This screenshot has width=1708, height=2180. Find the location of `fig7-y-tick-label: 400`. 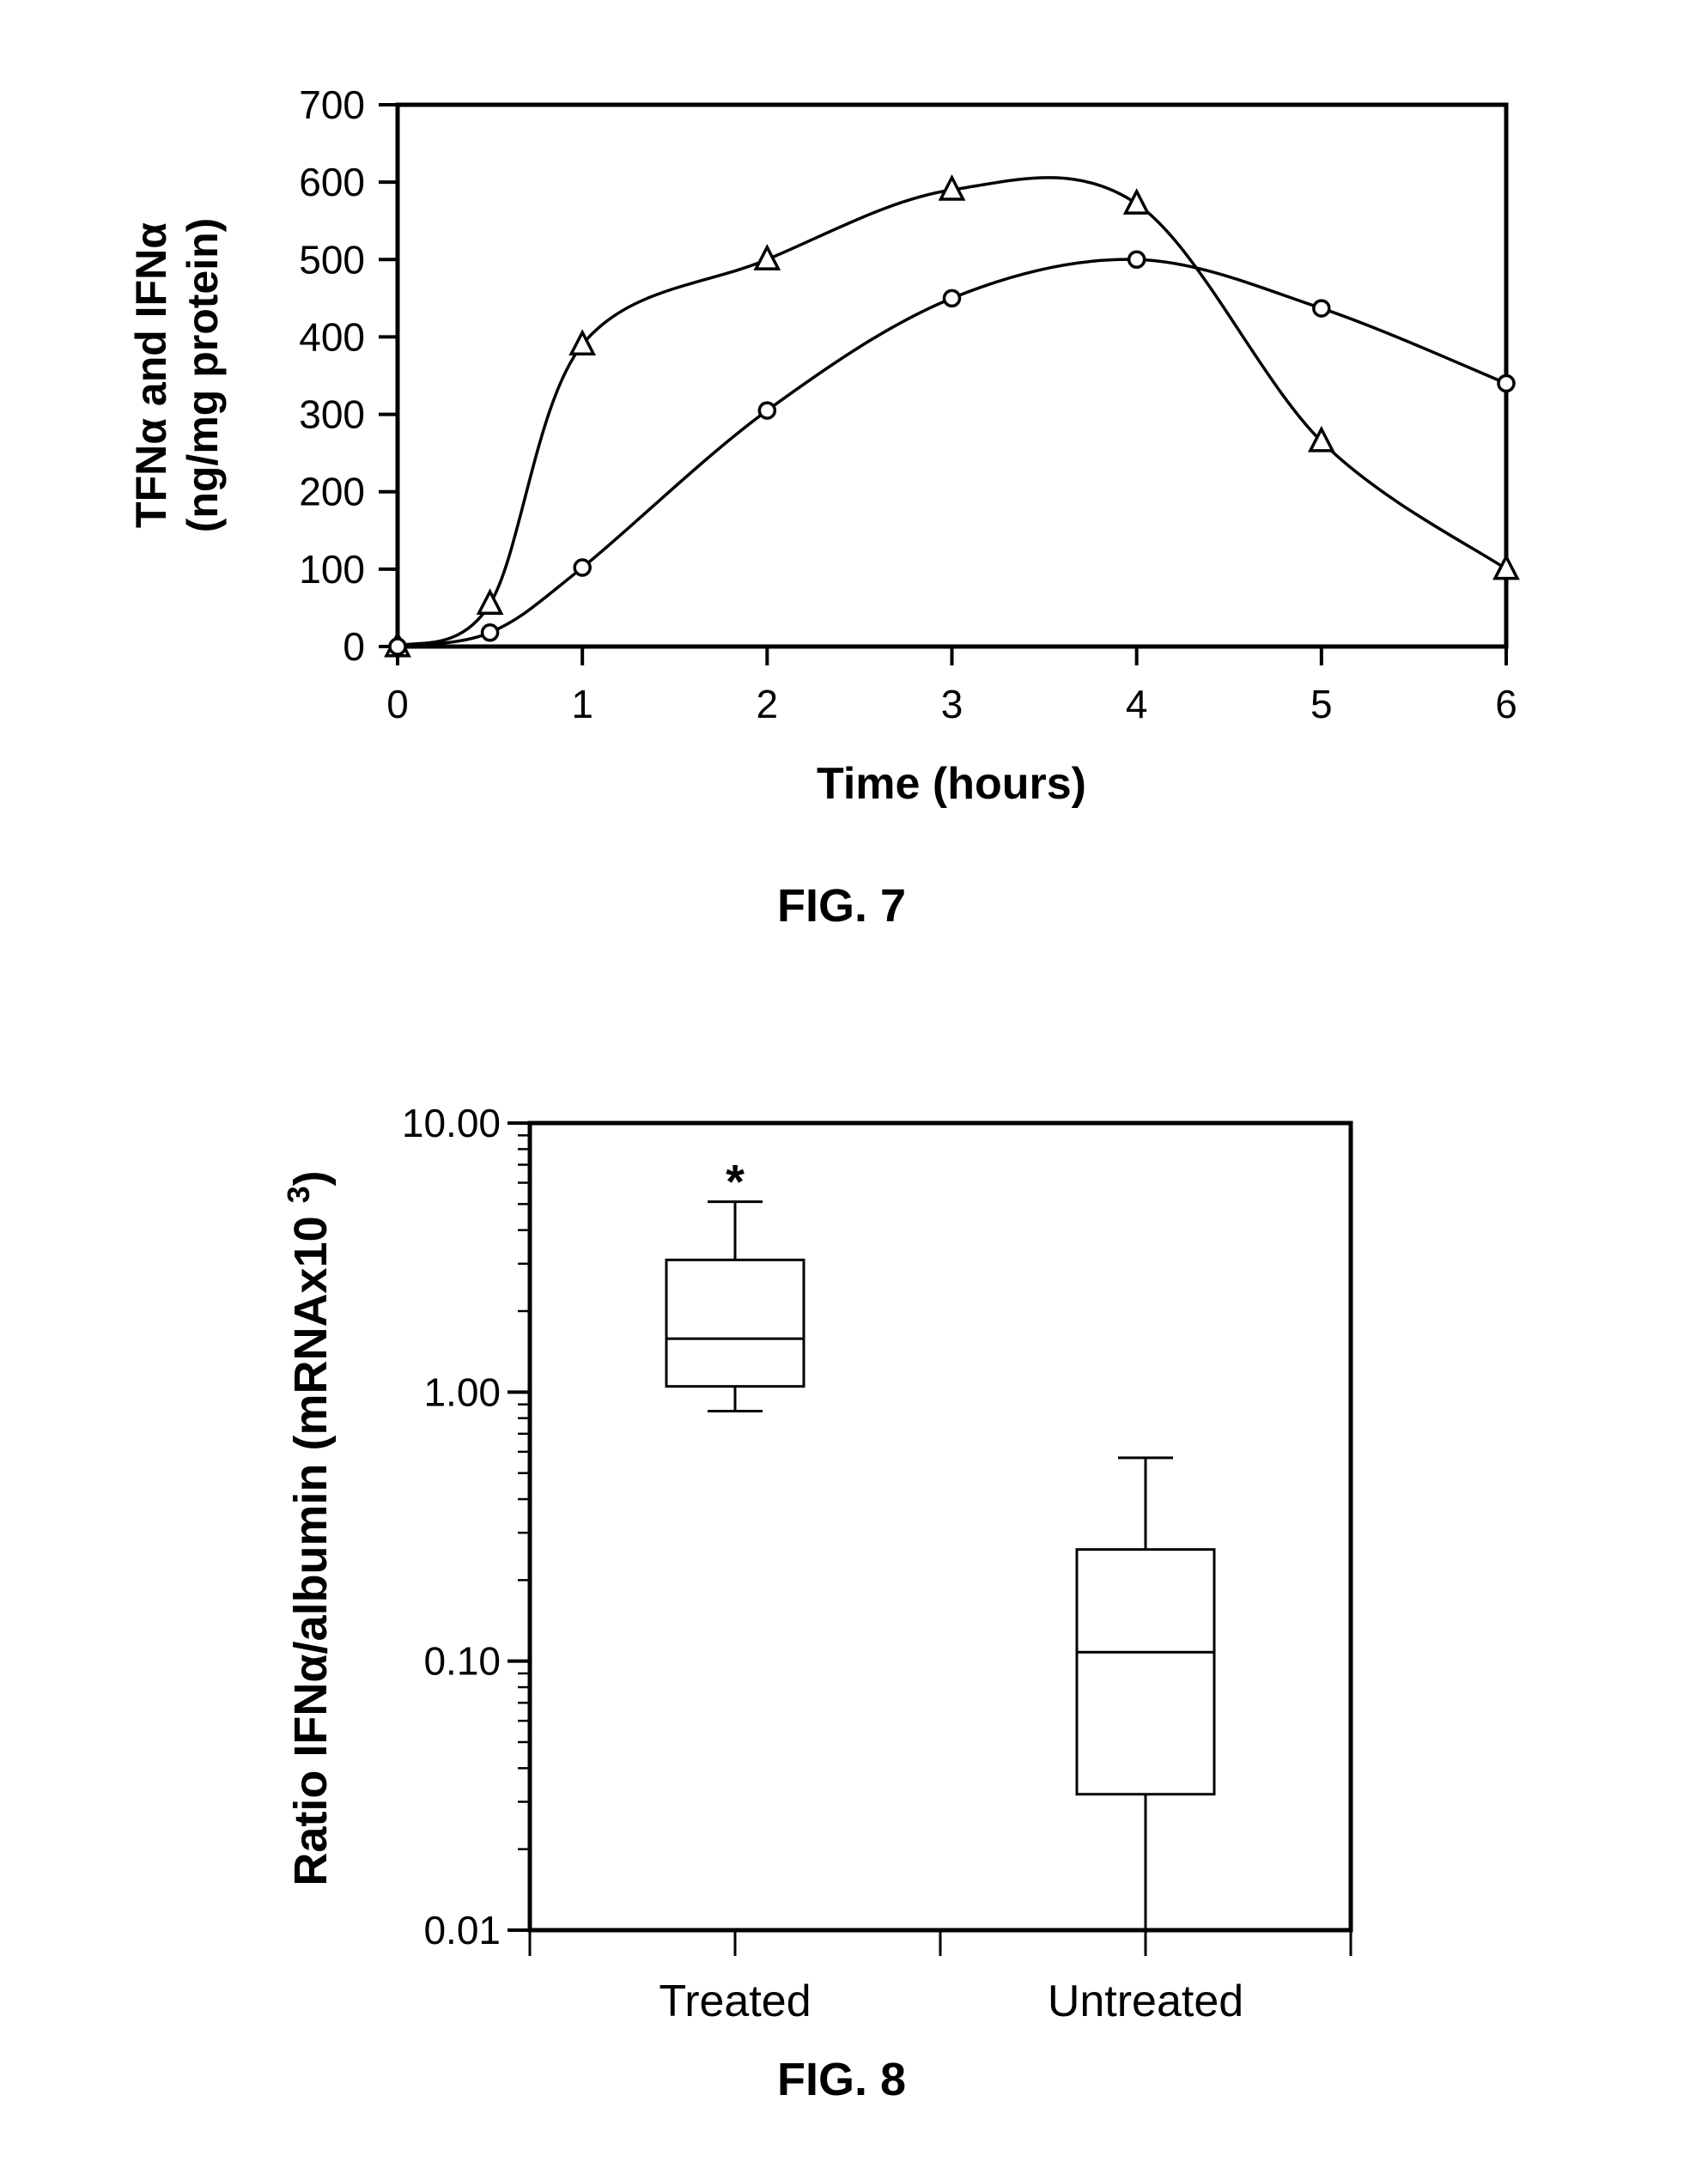

fig7-y-tick-label: 400 is located at coordinates (332, 336).